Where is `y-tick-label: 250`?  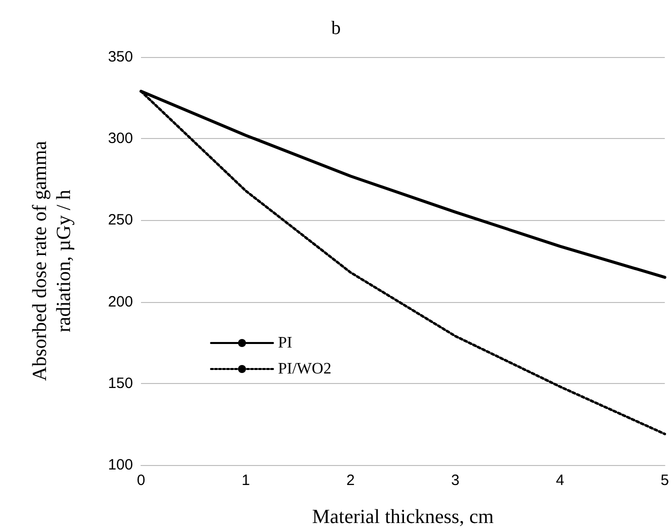 y-tick-label: 250 is located at coordinates (120, 220).